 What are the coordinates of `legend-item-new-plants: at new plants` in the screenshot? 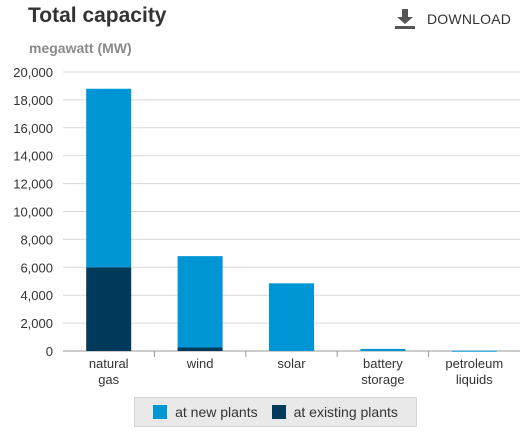 It's located at (205, 412).